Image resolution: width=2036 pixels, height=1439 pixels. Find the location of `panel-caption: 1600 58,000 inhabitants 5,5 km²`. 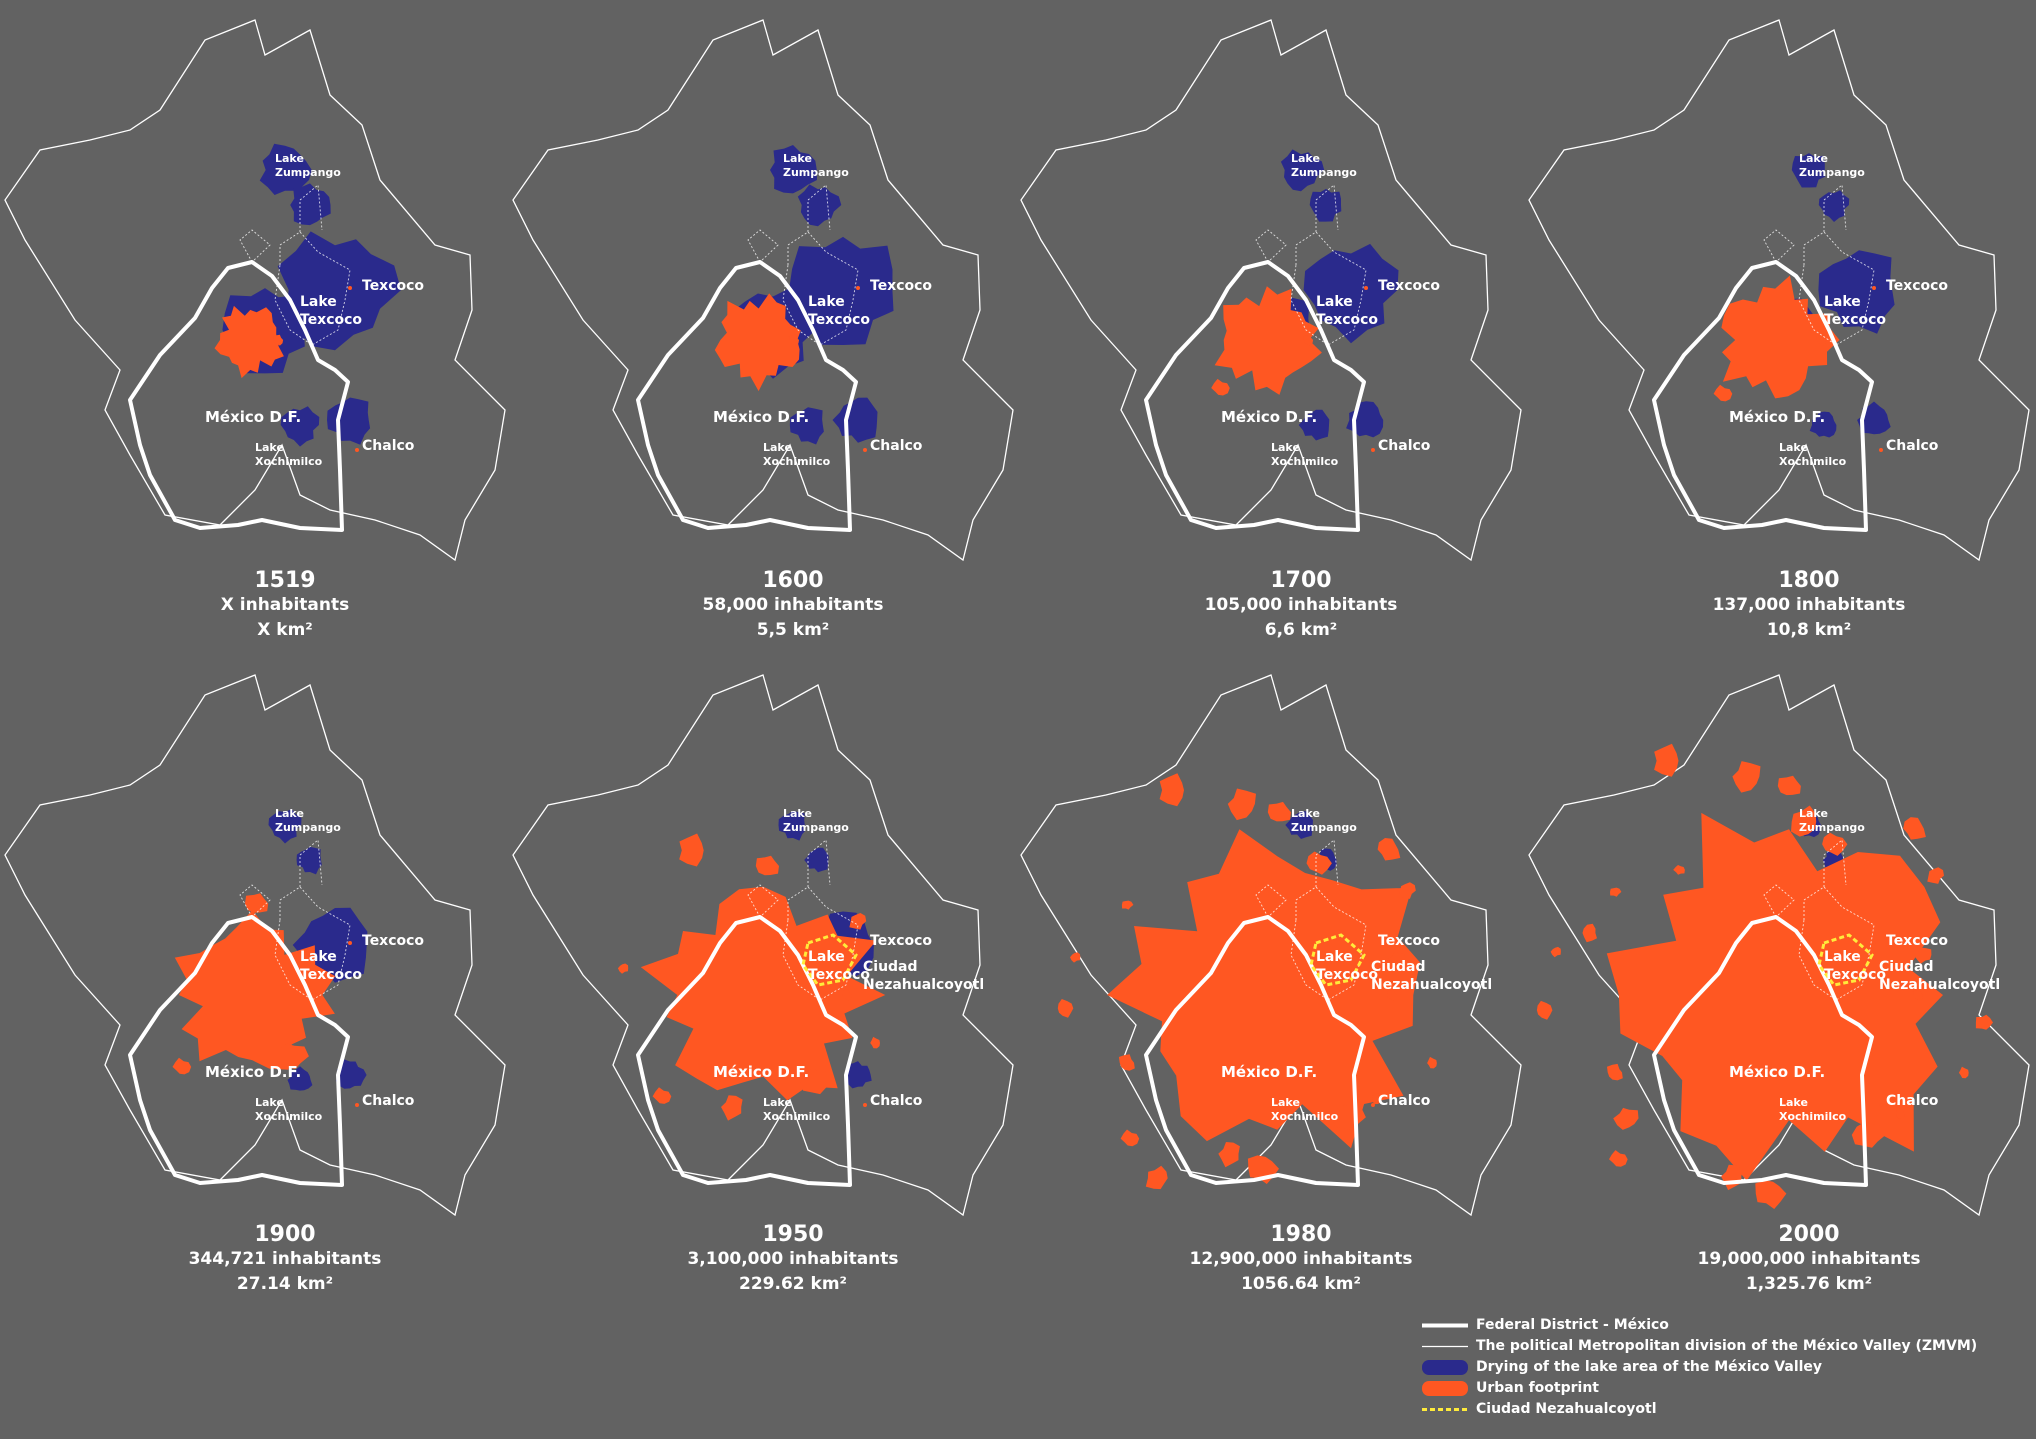

panel-caption: 1600 58,000 inhabitants 5,5 km² is located at coordinates (793, 605).